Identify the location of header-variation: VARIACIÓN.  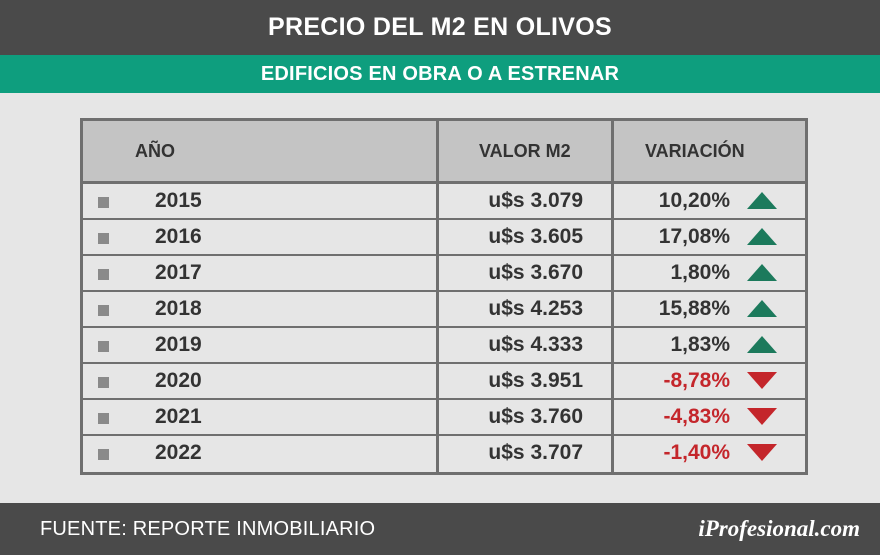
(695, 150).